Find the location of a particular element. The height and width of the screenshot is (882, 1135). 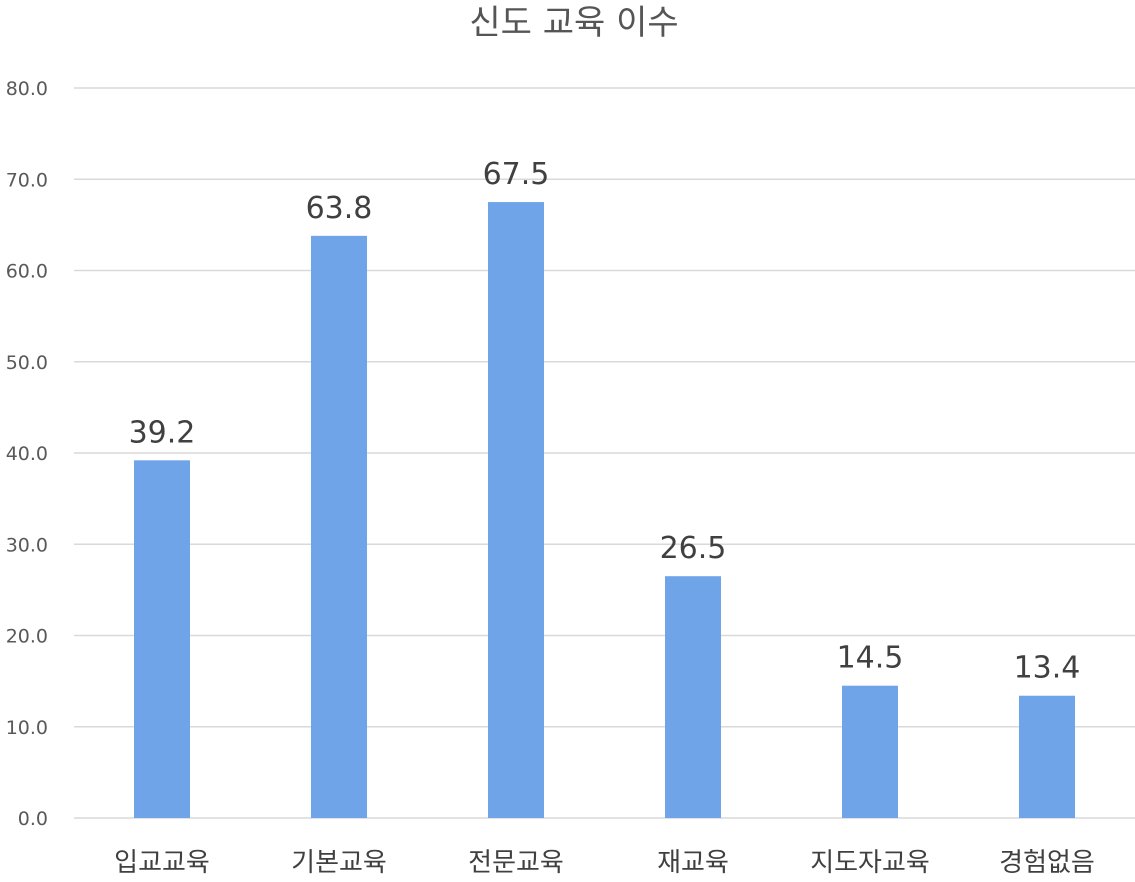

y-tick-label: 10.0 is located at coordinates (27, 728).